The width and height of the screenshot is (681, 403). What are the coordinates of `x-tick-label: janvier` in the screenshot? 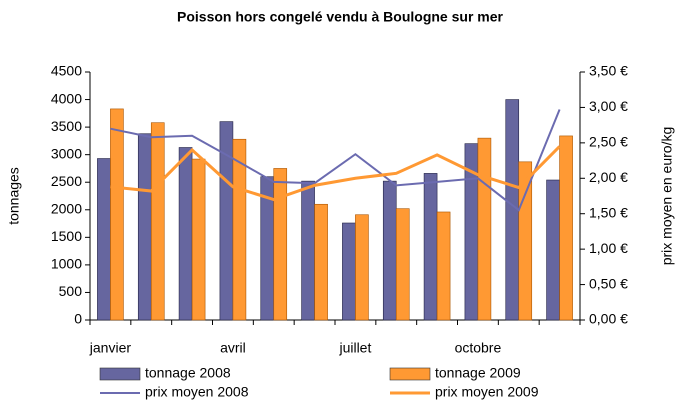 It's located at (110, 348).